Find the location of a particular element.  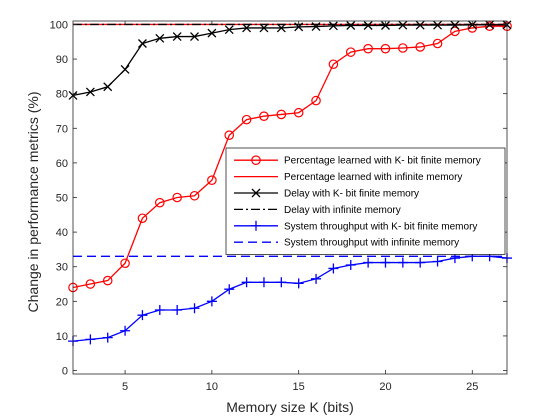

legend-box is located at coordinates (365, 201).